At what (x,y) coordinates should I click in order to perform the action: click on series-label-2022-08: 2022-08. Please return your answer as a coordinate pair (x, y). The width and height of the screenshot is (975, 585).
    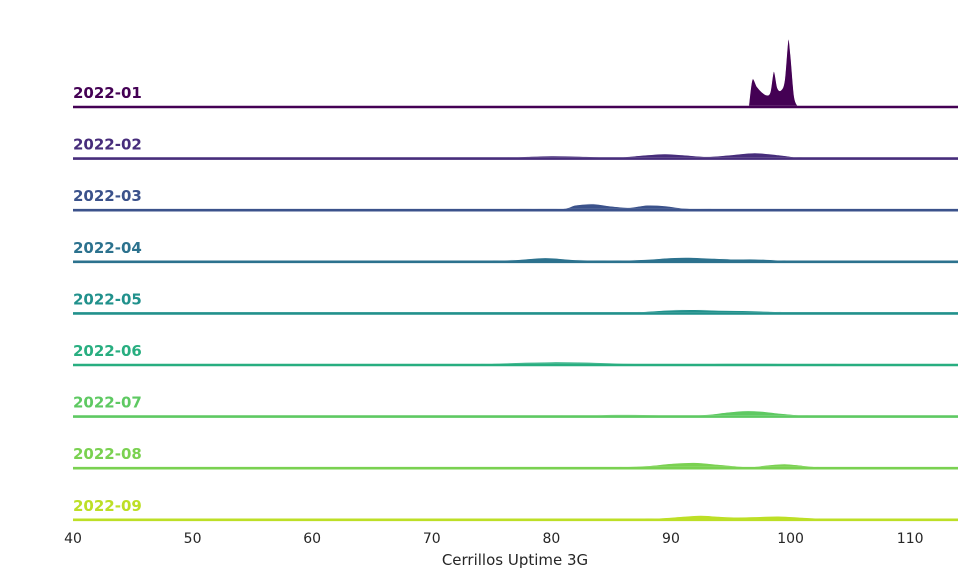
    Looking at the image, I should click on (107, 454).